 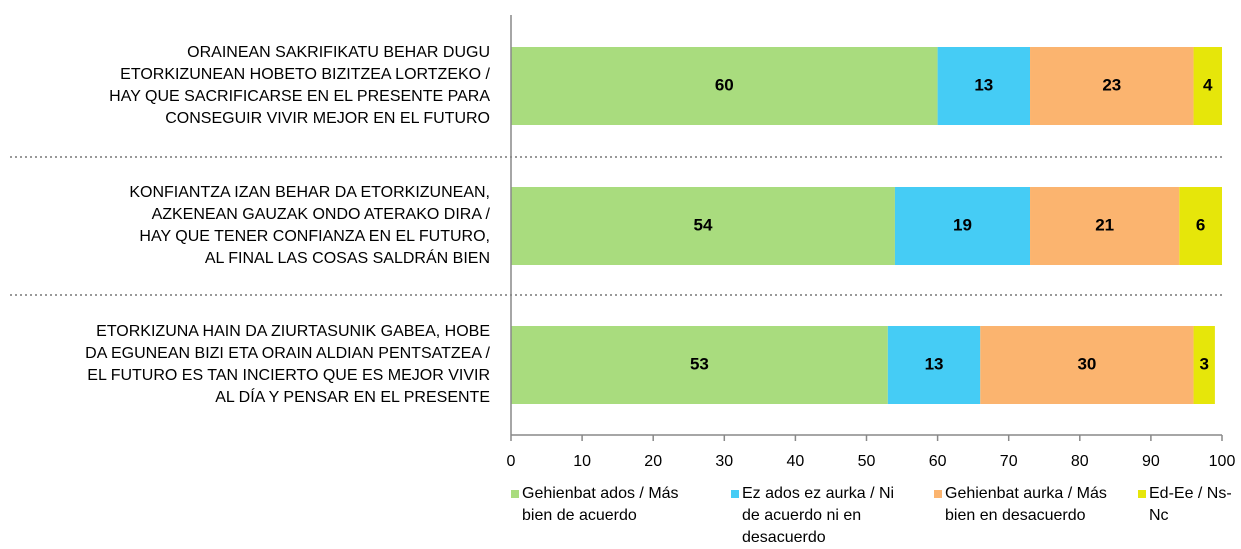 I want to click on value-label: 21, so click(x=1104, y=224).